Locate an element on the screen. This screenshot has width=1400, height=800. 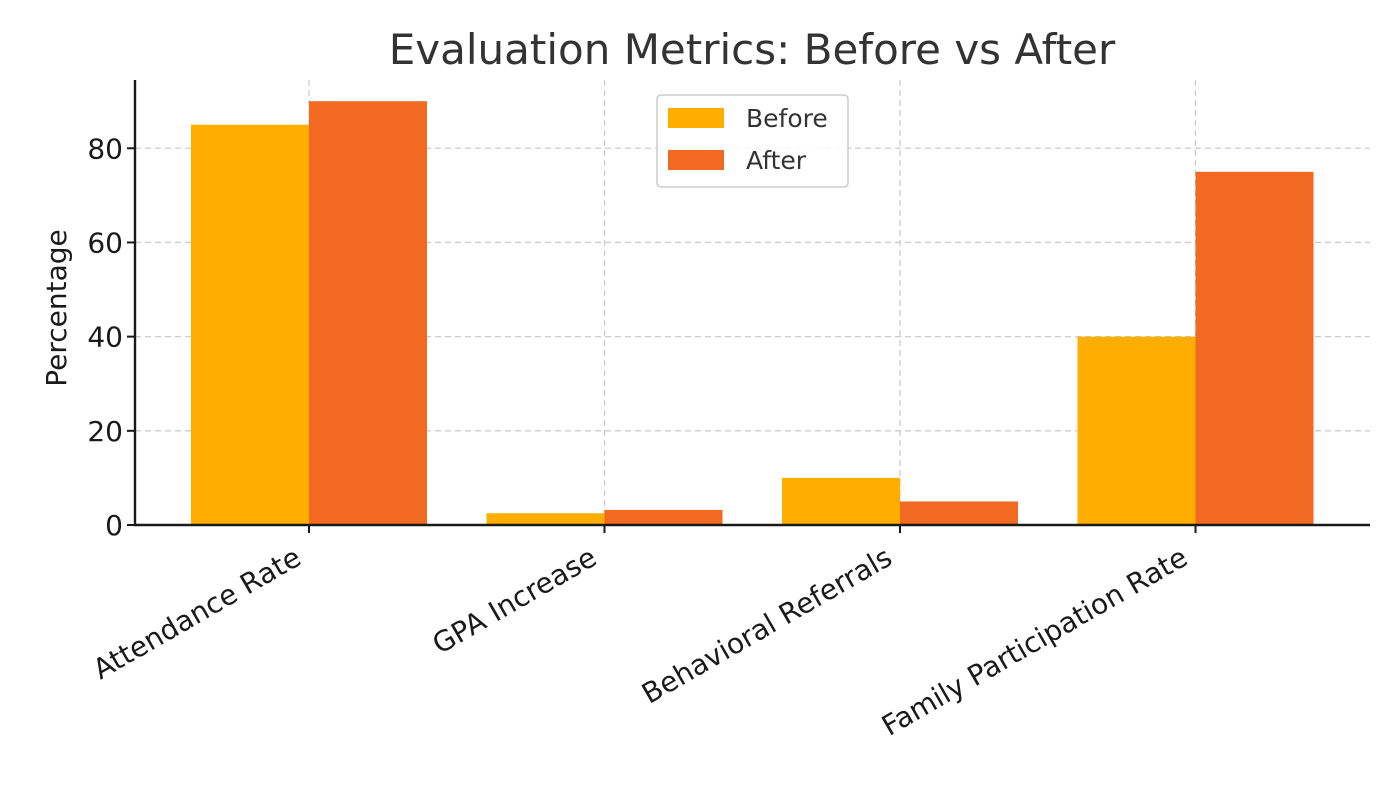
legend: Before After is located at coordinates (752, 141).